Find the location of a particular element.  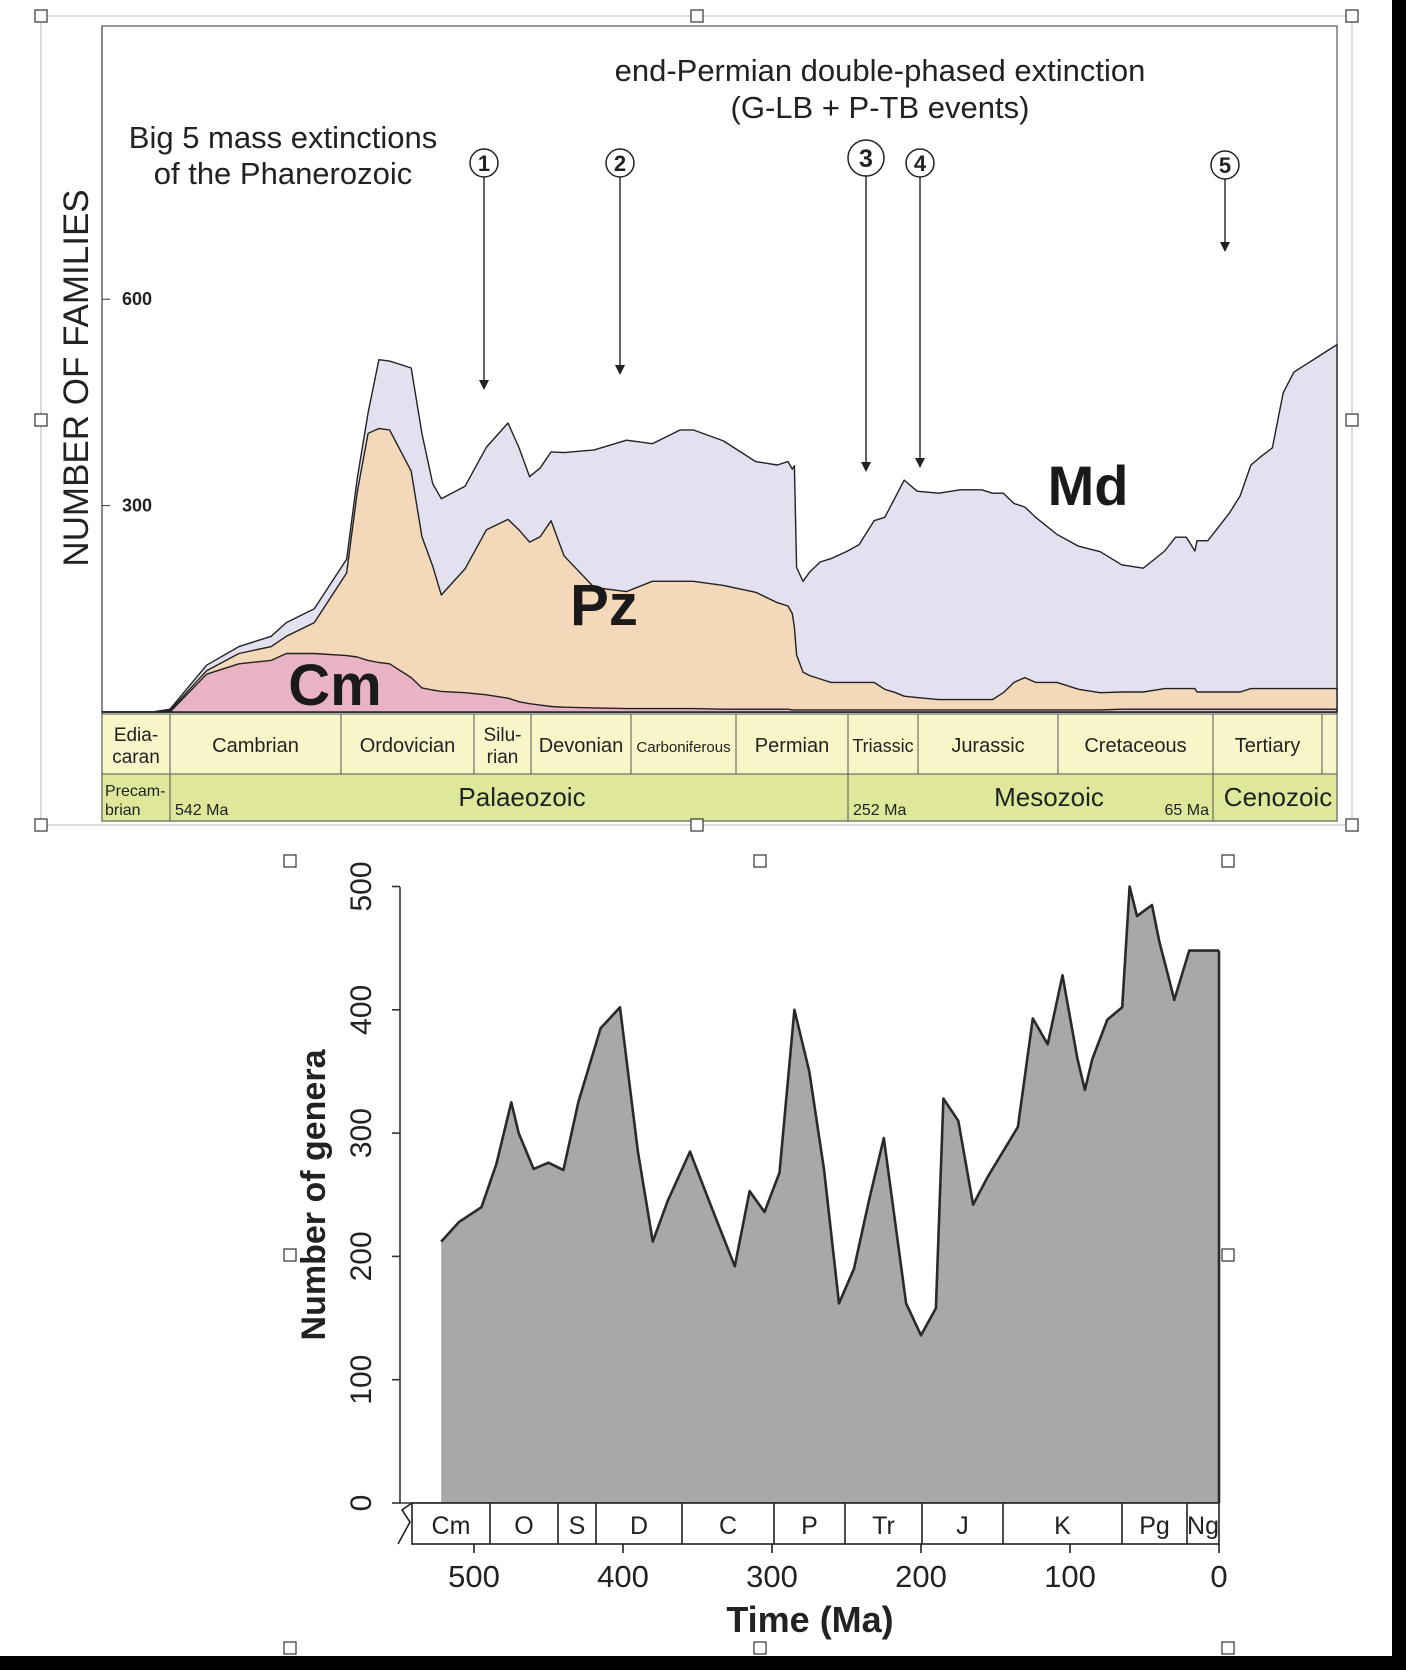

period-band is located at coordinates (719, 744).